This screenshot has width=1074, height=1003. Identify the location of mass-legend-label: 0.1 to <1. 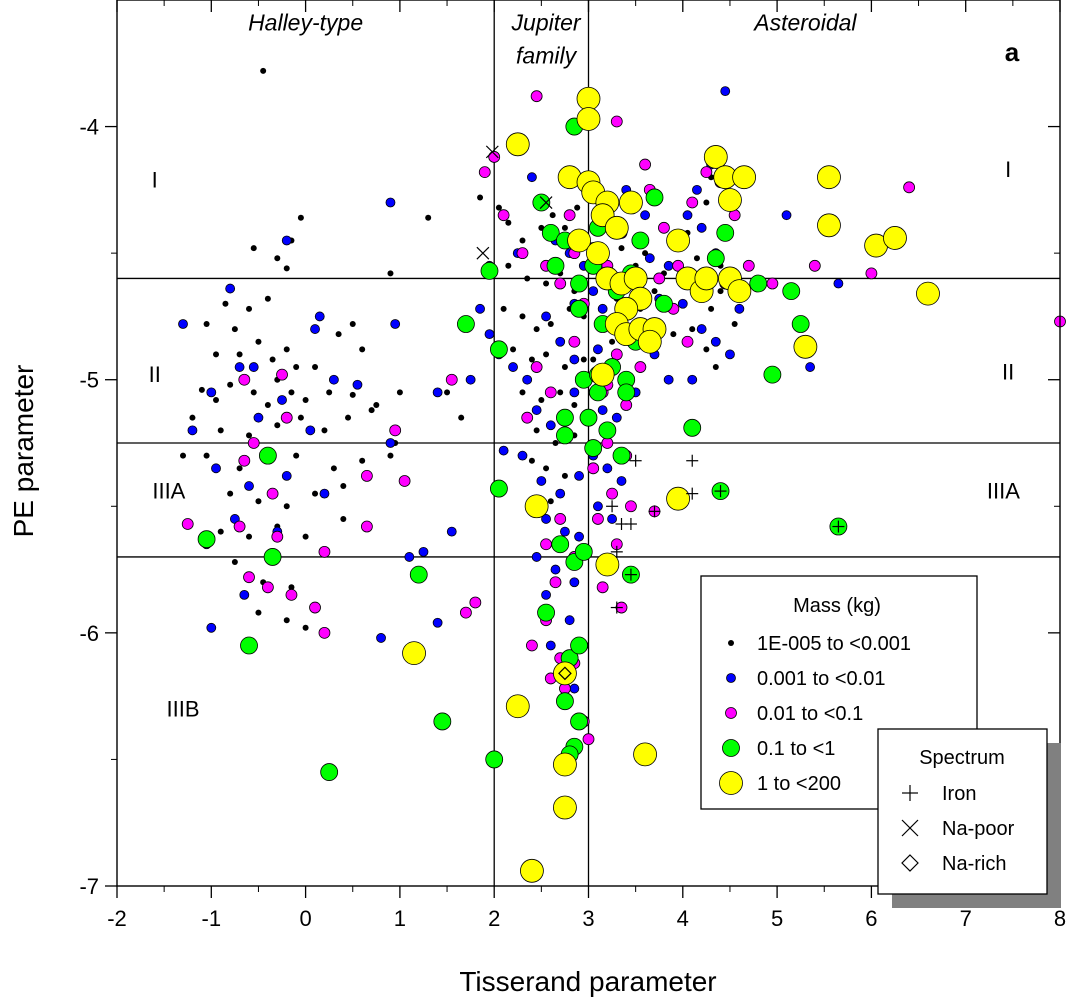
(796, 749).